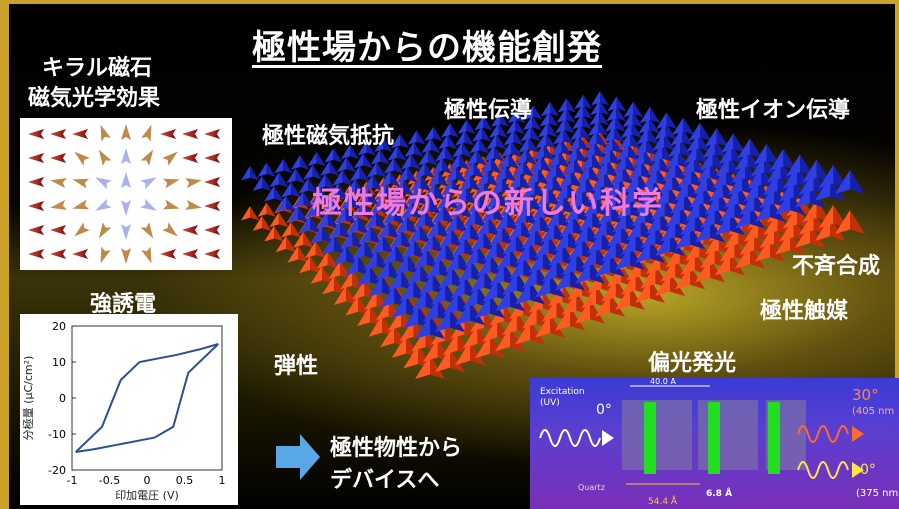 Image resolution: width=899 pixels, height=509 pixels. Describe the element at coordinates (427, 48) in the screenshot. I see `slide-title: 極性場からの機能創発` at that location.